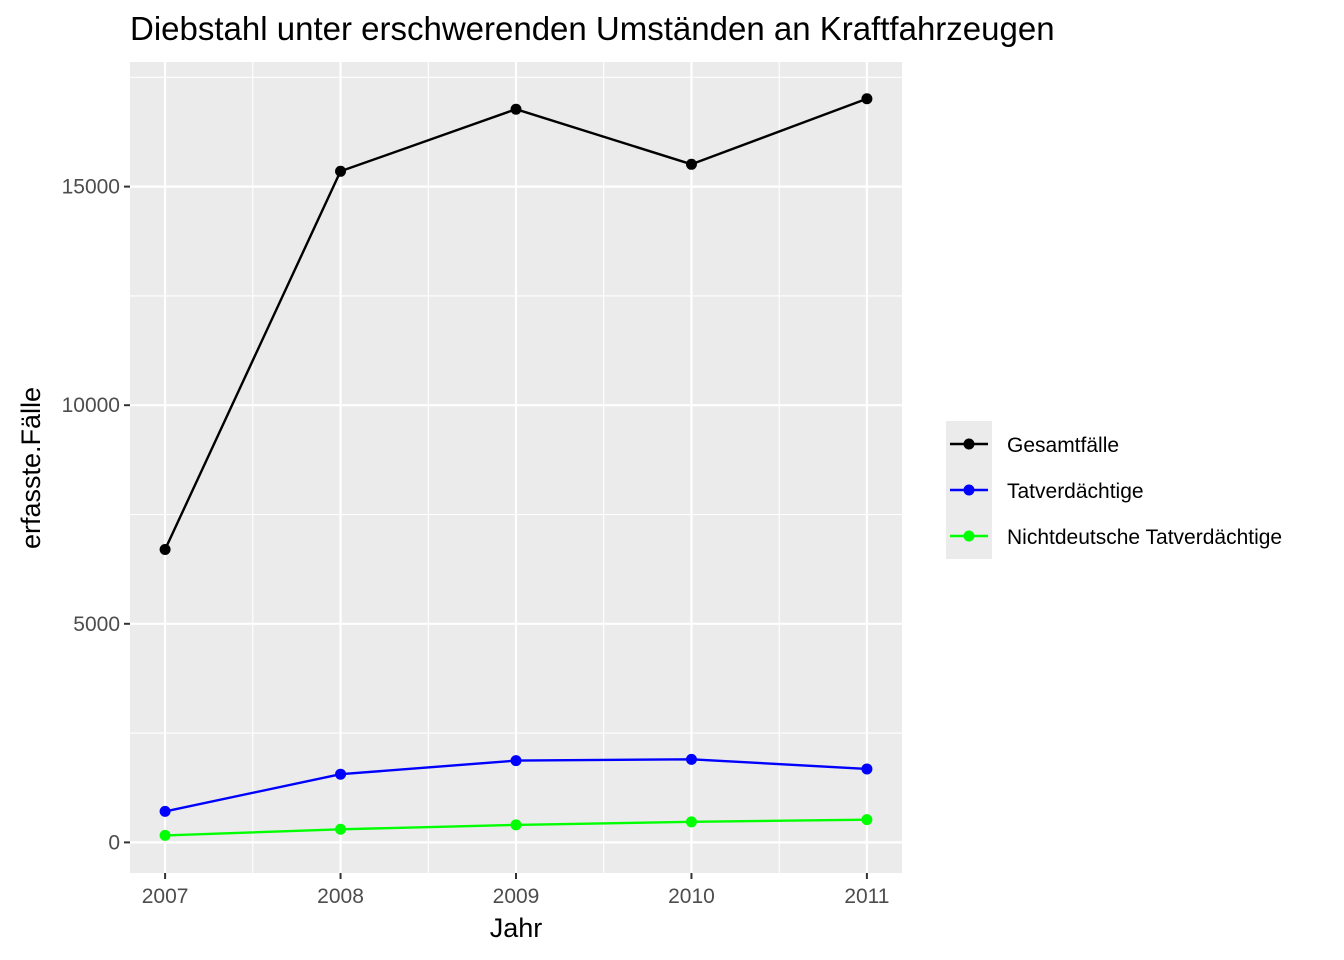 The height and width of the screenshot is (960, 1344). I want to click on x-tick-label: 2009, so click(516, 896).